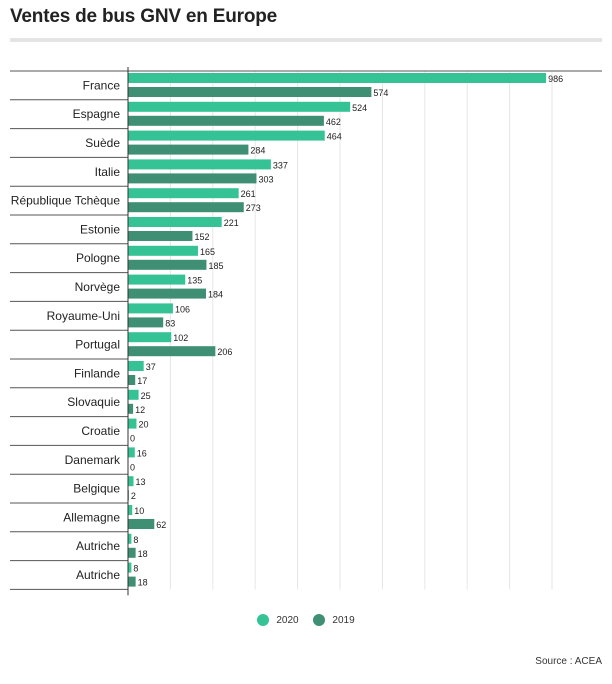  I want to click on category-label: France, so click(102, 85).